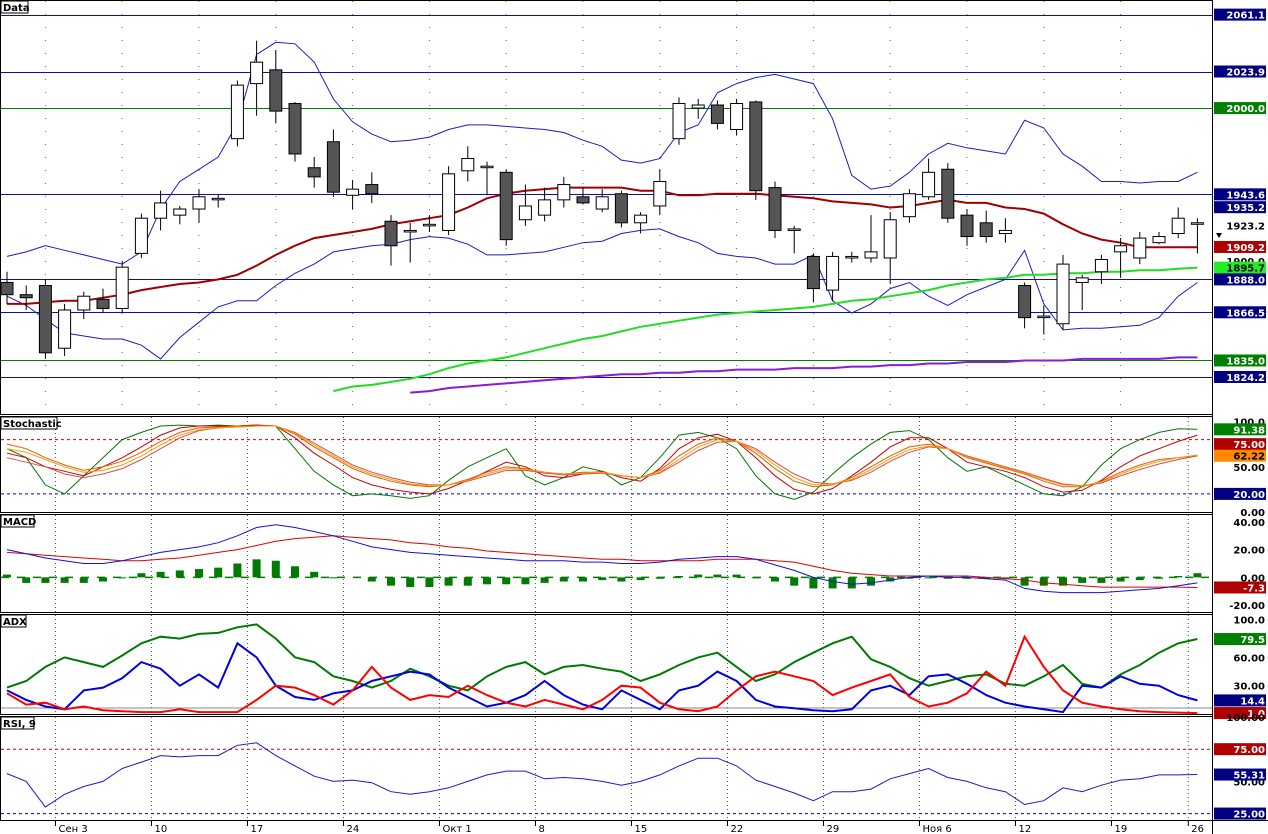 This screenshot has width=1268, height=834. What do you see at coordinates (1245, 313) in the screenshot?
I see `price-label: 1866.5` at bounding box center [1245, 313].